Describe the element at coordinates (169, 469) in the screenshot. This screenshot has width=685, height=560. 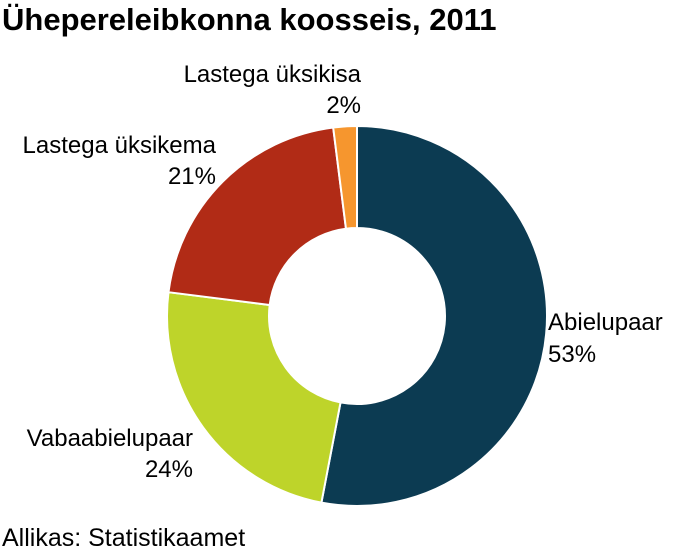
I see `slice-value-vabaabielupaar: 24%` at that location.